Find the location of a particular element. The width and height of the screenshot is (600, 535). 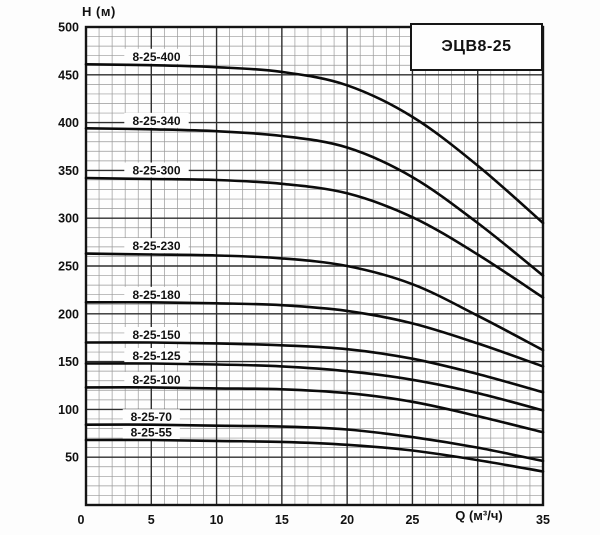

x-tick-10: 10 is located at coordinates (217, 520).